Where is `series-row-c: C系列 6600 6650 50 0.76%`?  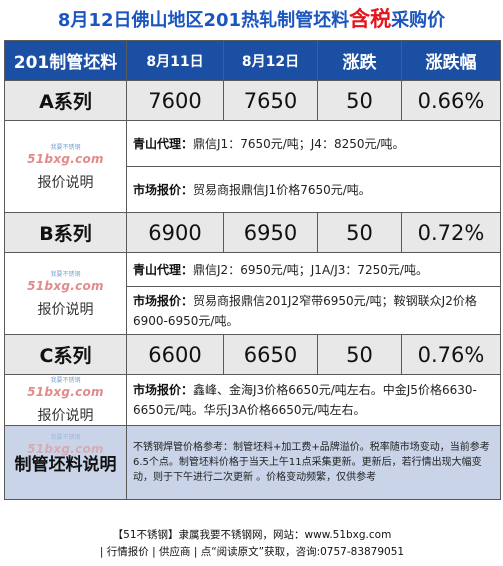 series-row-c: C系列 6600 6650 50 0.76% is located at coordinates (252, 354).